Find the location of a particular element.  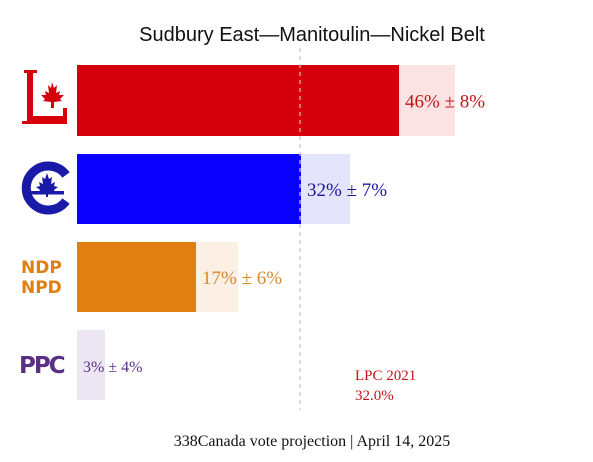

svg-text: NPD is located at coordinates (41, 288).